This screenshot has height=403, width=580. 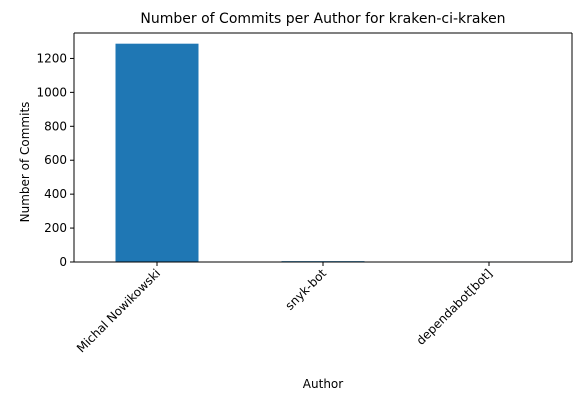 What do you see at coordinates (455, 307) in the screenshot?
I see `x-tick-label: dependabot[bot]` at bounding box center [455, 307].